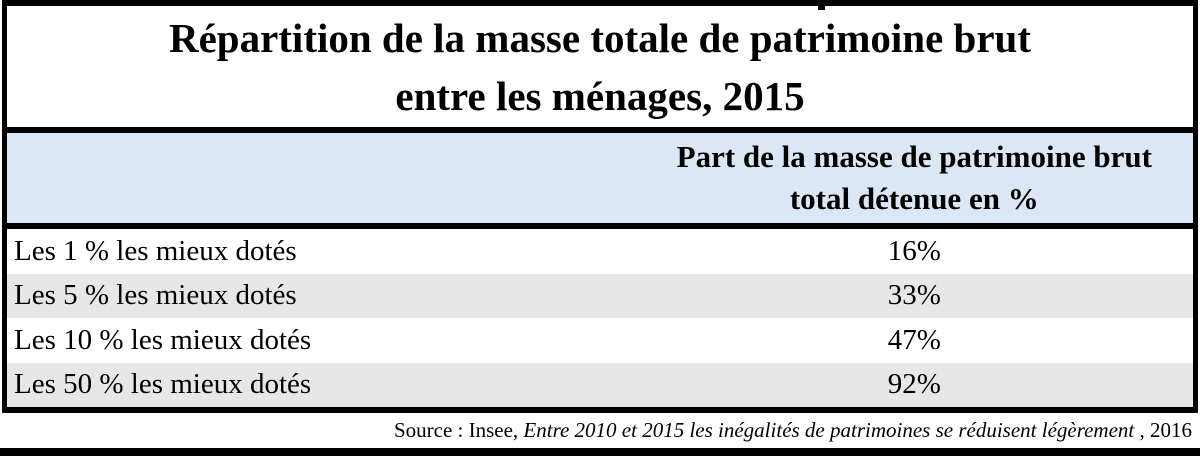 The height and width of the screenshot is (456, 1200). I want to click on row-value: 47%, so click(914, 339).